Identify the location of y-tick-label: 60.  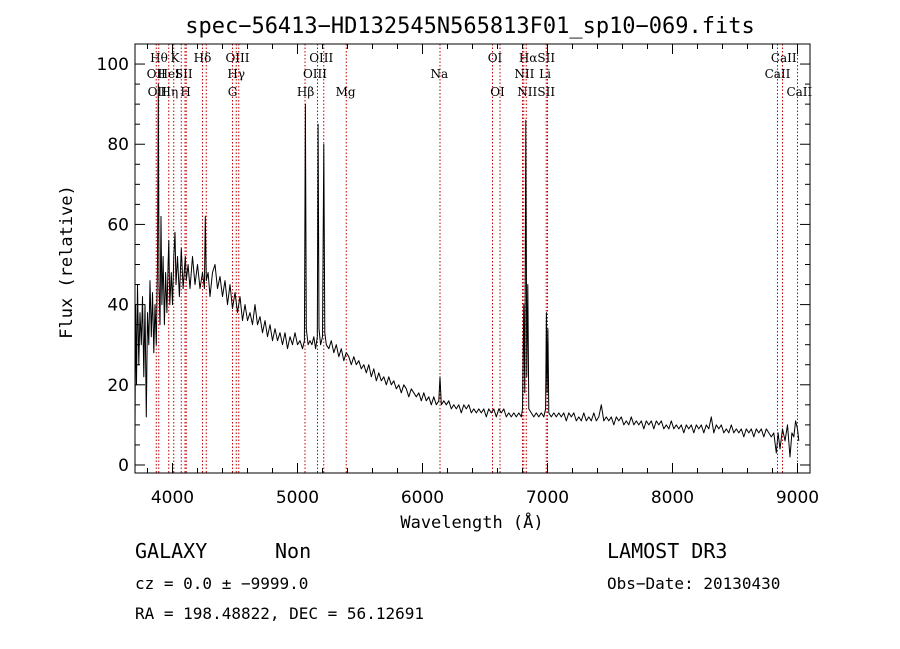
(118, 225).